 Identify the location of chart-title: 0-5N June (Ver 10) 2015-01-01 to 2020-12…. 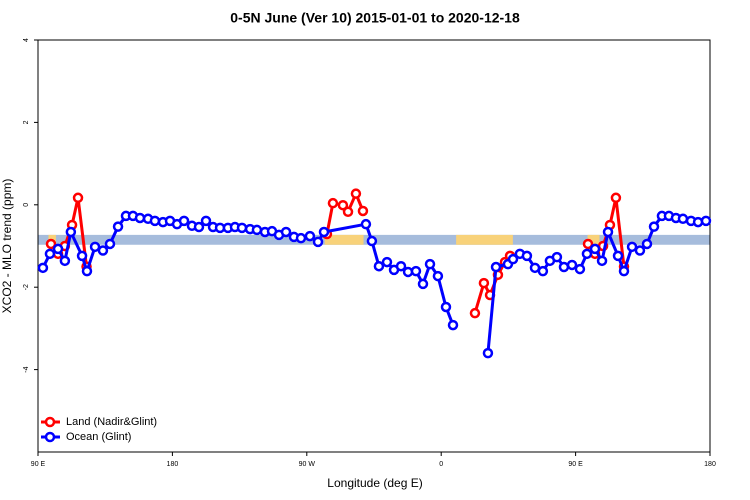
(375, 18).